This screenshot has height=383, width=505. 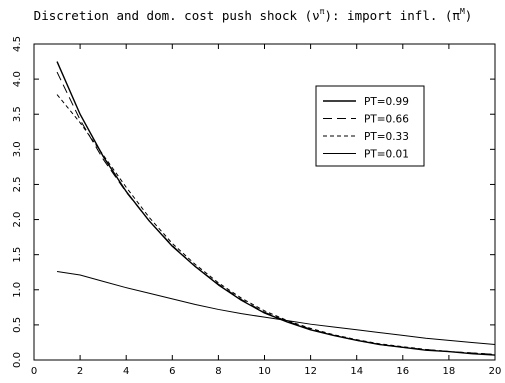 I want to click on x-tick-label: 10, so click(x=264, y=371).